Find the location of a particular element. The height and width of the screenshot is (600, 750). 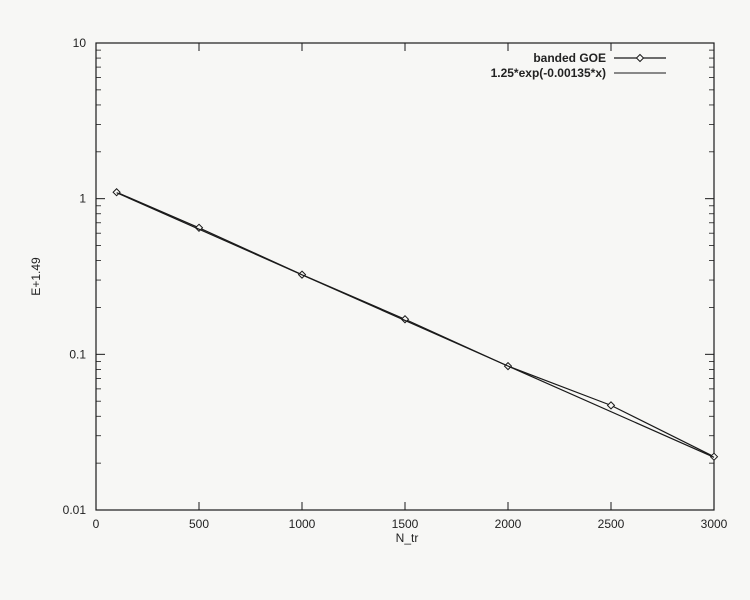

y-tick-label: 1 is located at coordinates (82, 199).